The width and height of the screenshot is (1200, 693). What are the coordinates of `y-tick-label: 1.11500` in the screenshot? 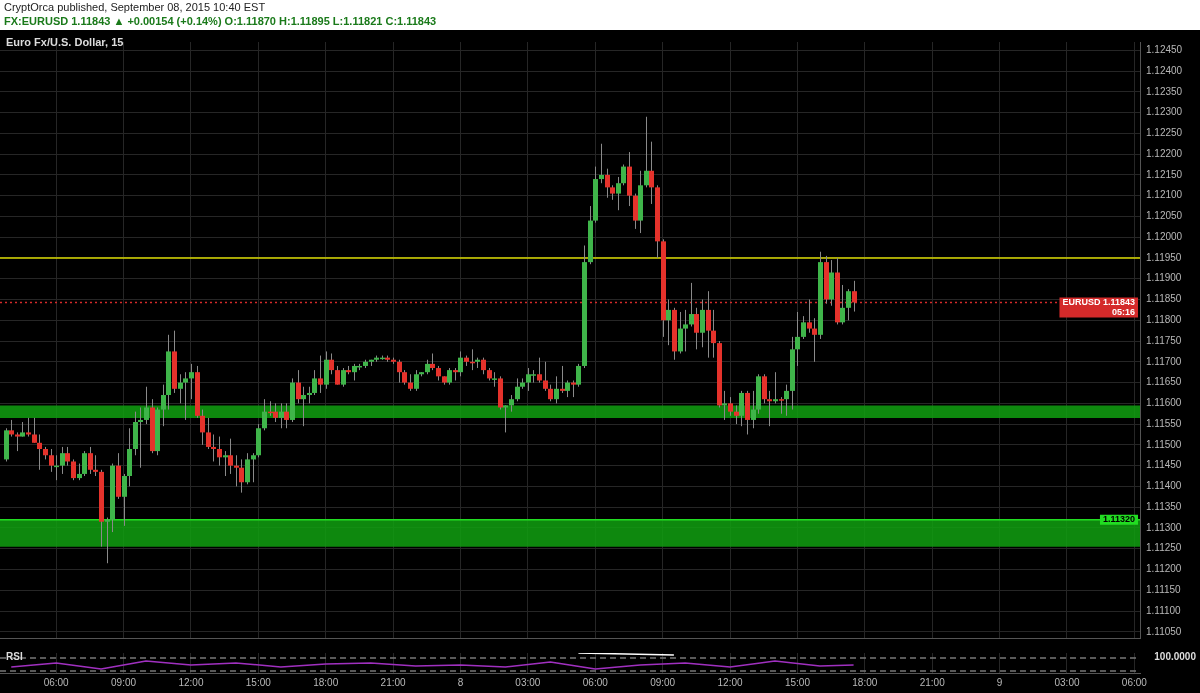 It's located at (1164, 444).